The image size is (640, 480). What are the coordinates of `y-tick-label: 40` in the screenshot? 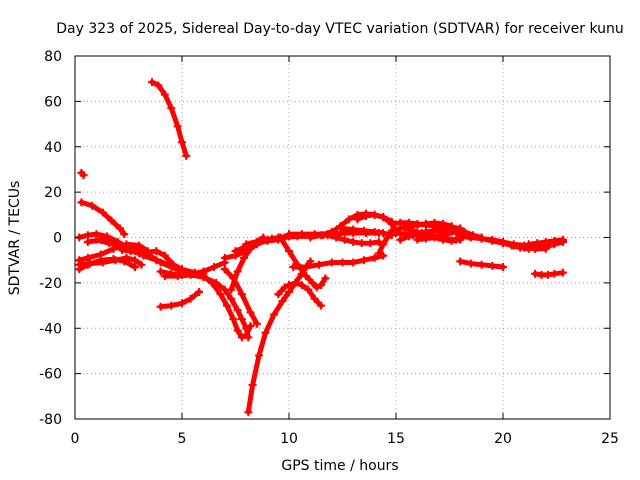 It's located at (53, 148).